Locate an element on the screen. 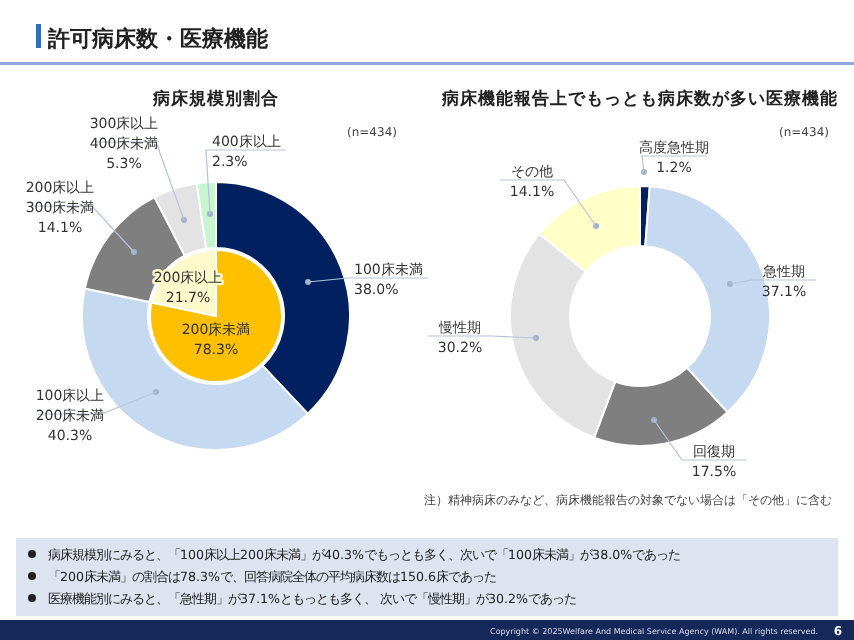 The image size is (854, 640). chart-title: 病床機能報告上でもっとも病床数が多い医療機能 is located at coordinates (640, 99).